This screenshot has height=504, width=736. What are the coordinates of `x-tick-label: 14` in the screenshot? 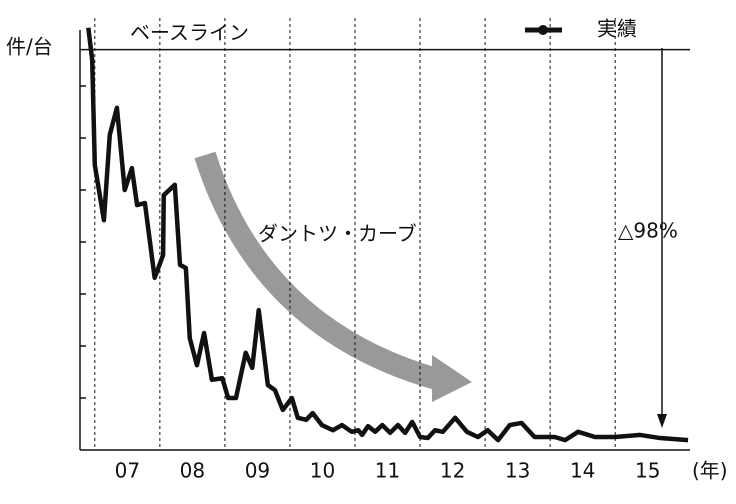 It's located at (582, 471).